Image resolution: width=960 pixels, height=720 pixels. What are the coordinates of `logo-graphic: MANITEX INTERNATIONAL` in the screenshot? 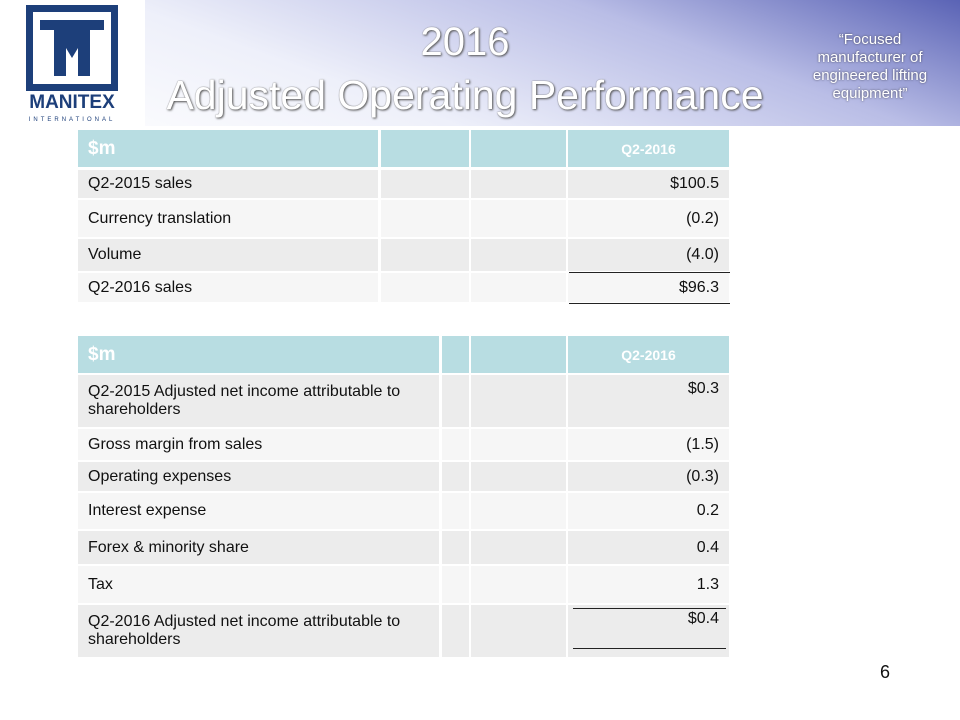 It's located at (72, 64).